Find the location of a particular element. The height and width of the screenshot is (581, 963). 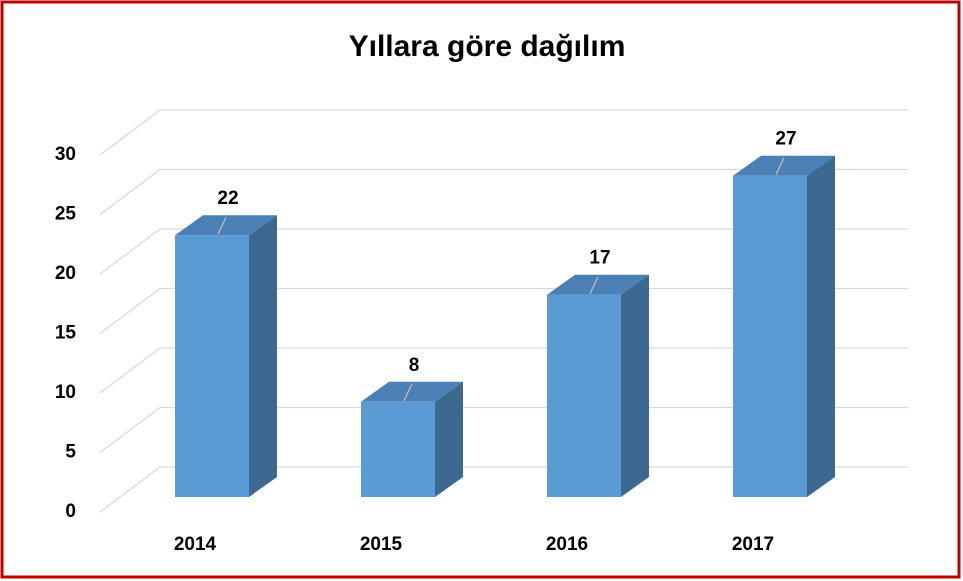

y-tick-label: 30 is located at coordinates (65, 154).